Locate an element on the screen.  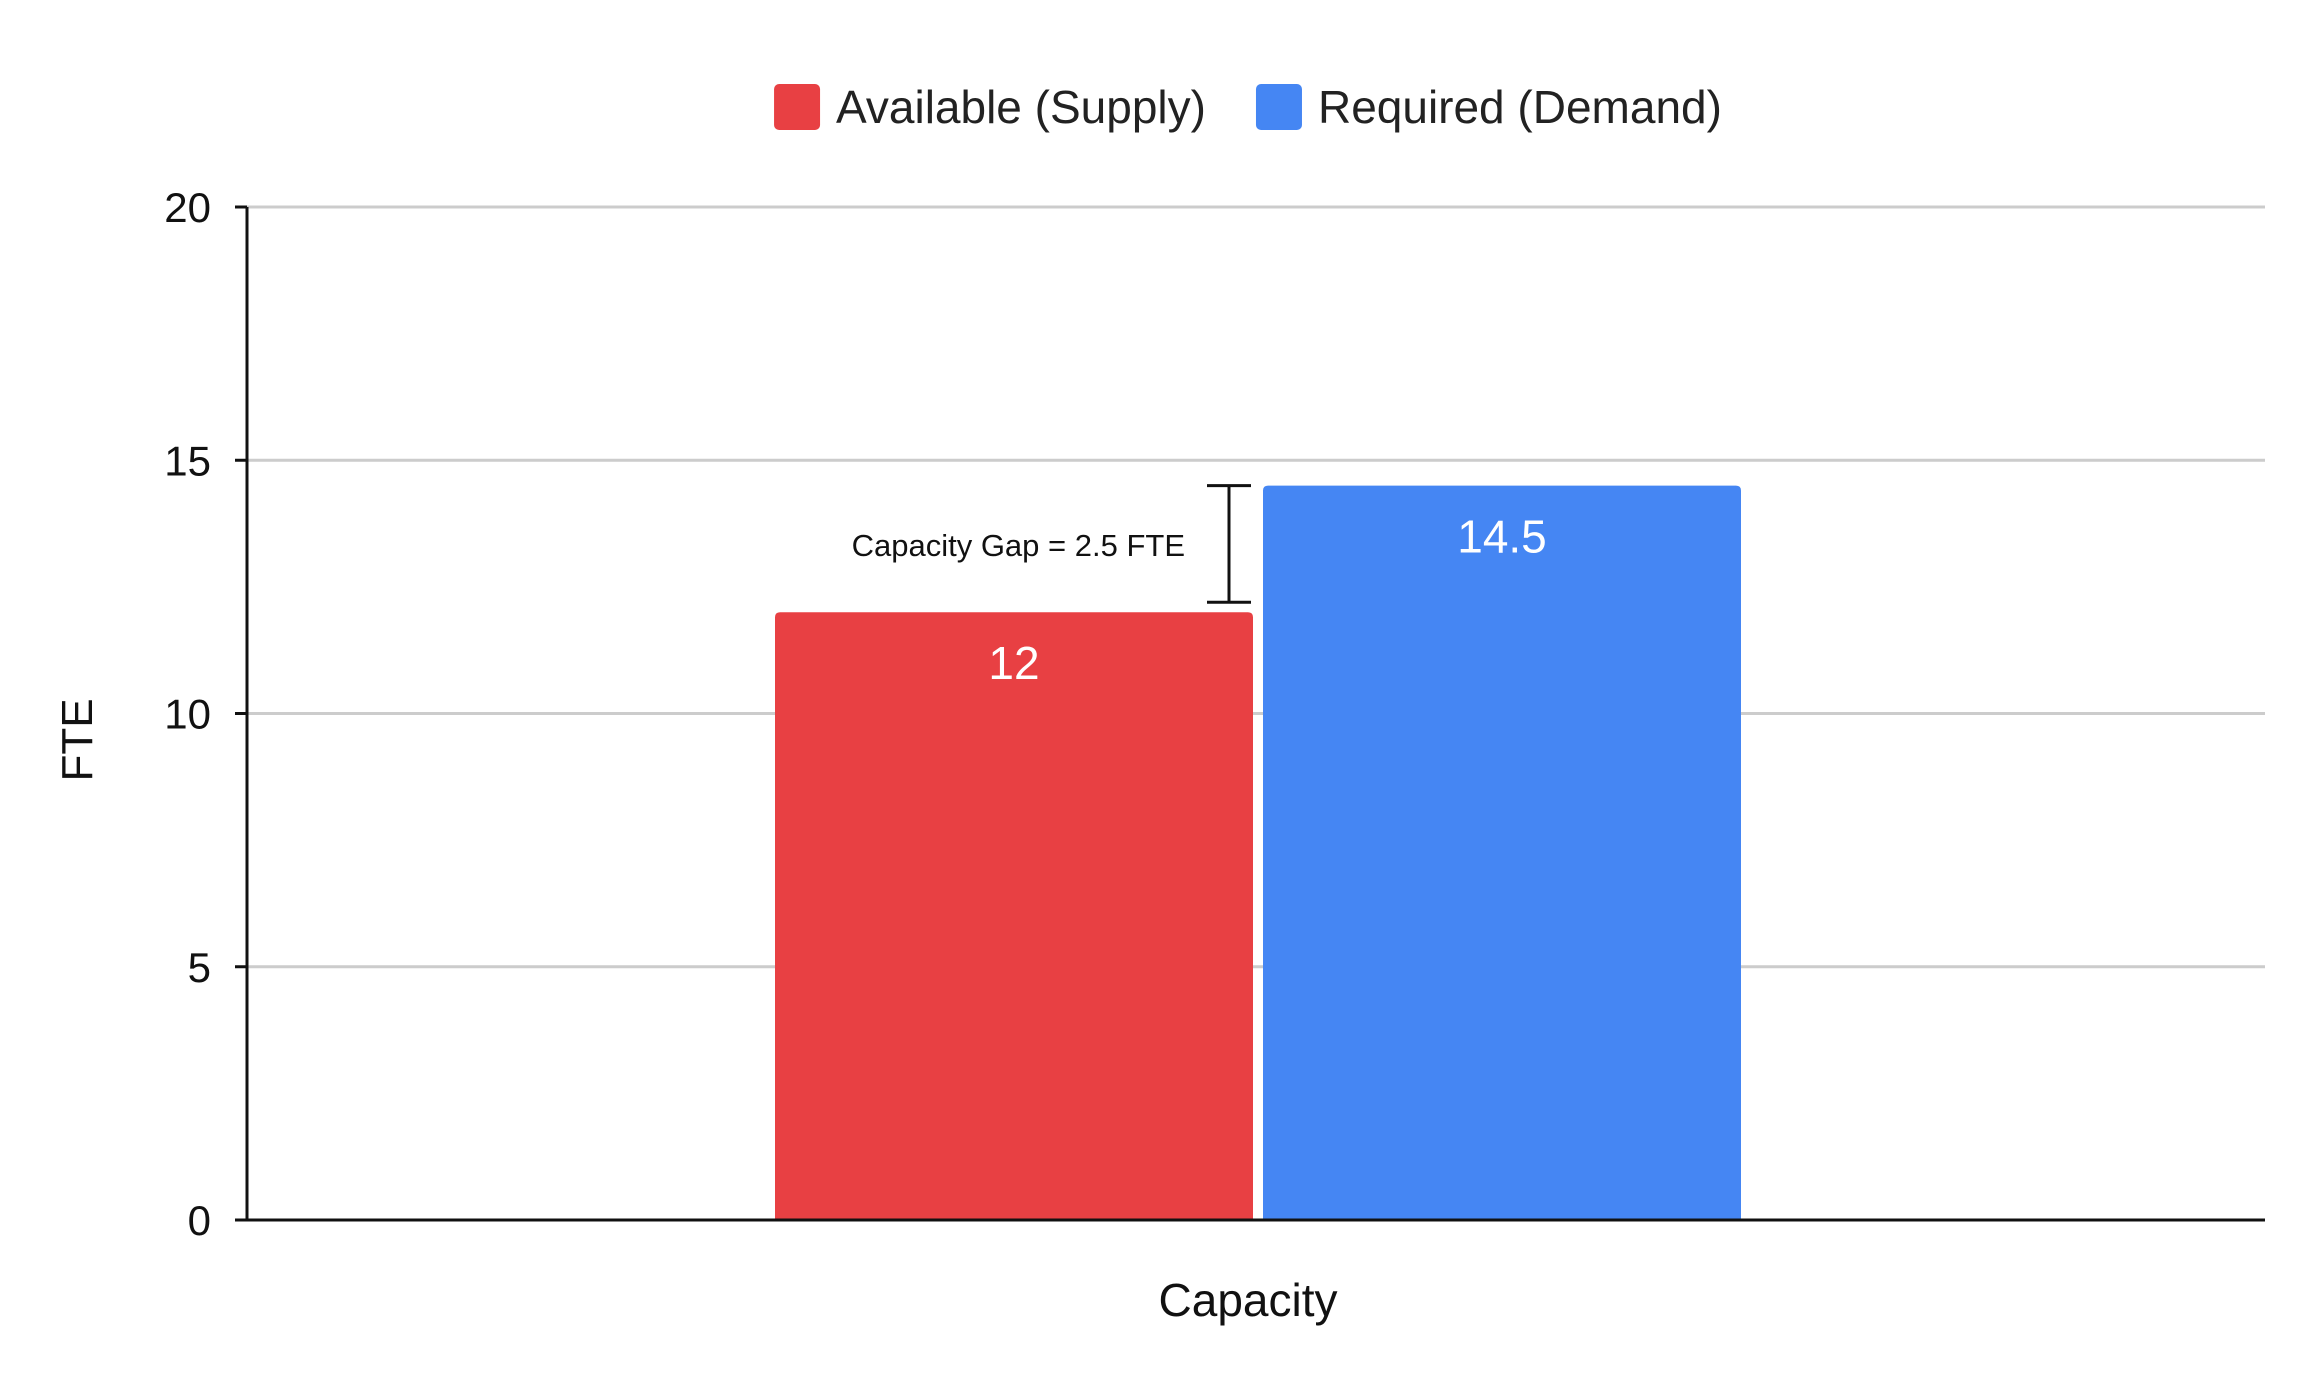
y-tick-label: 10 is located at coordinates (187, 714).